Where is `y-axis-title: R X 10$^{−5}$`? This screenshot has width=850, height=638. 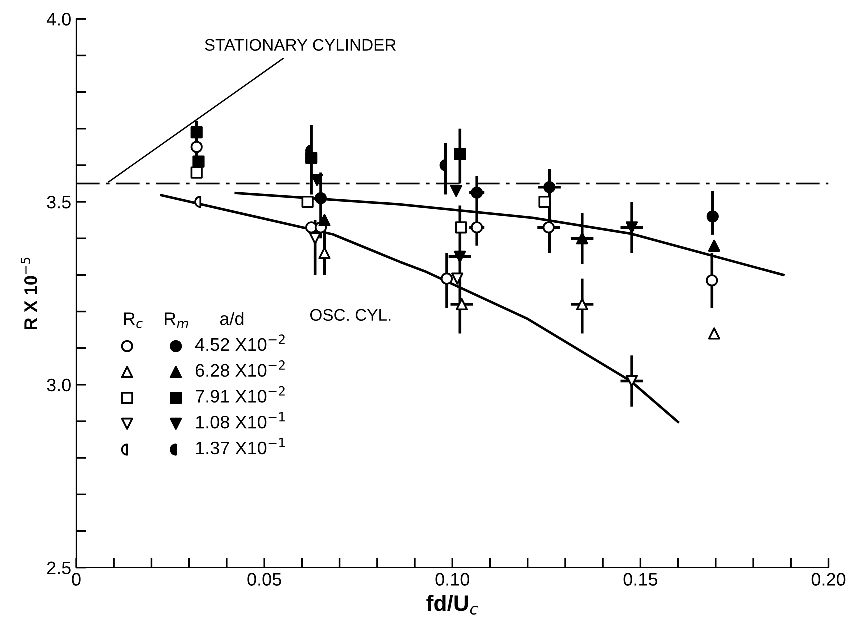 y-axis-title: R X 10$^{−5}$ is located at coordinates (29, 294).